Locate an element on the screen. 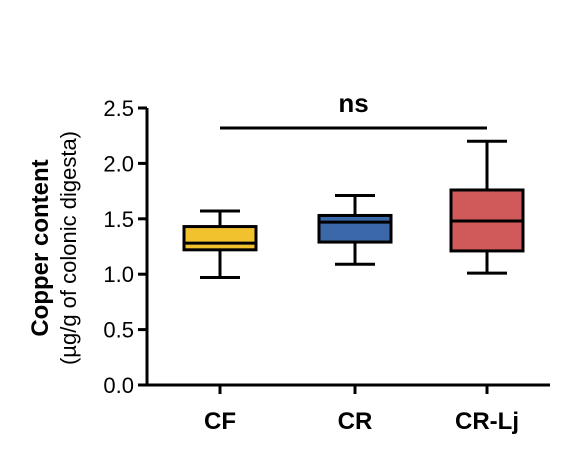 This screenshot has width=561, height=455. y-axis-label: Copper content is located at coordinates (40, 247).